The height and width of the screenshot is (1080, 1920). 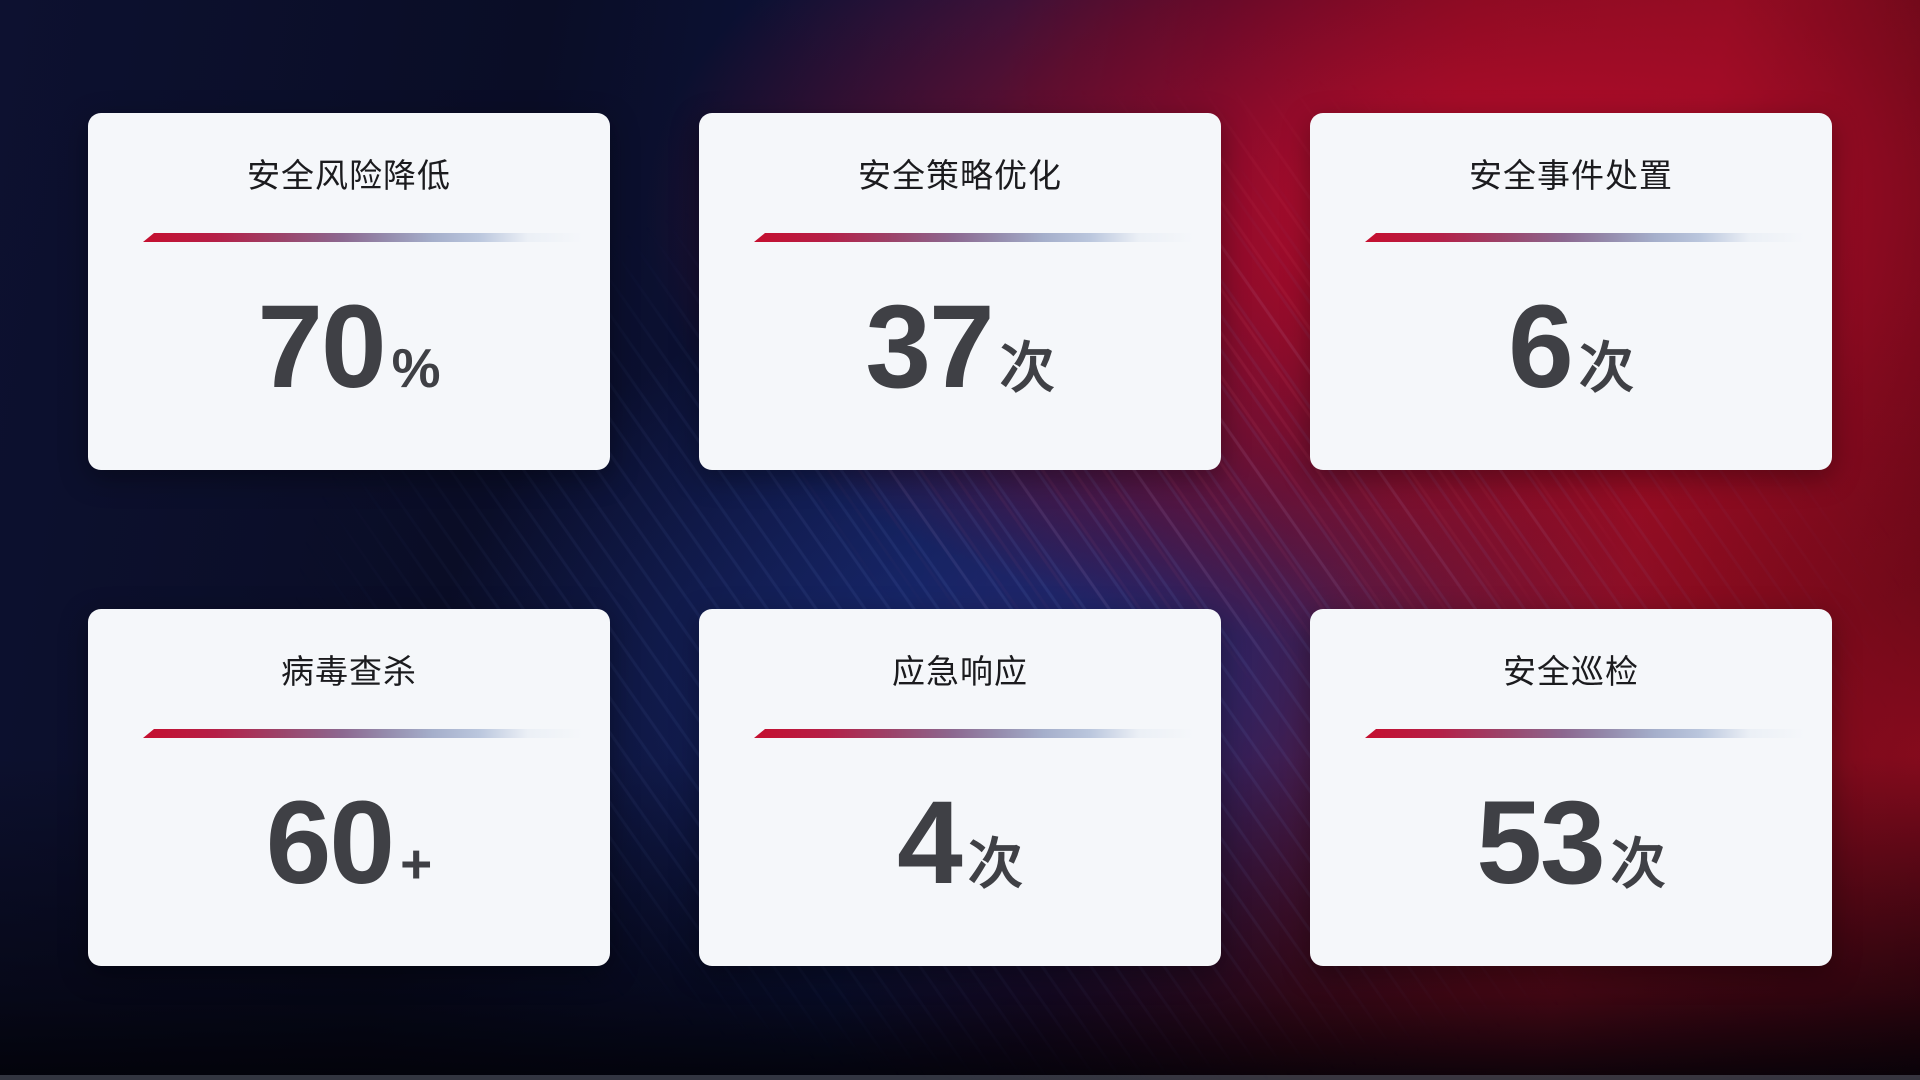 What do you see at coordinates (1571, 175) in the screenshot?
I see `stat-card-title: 安全事件处置` at bounding box center [1571, 175].